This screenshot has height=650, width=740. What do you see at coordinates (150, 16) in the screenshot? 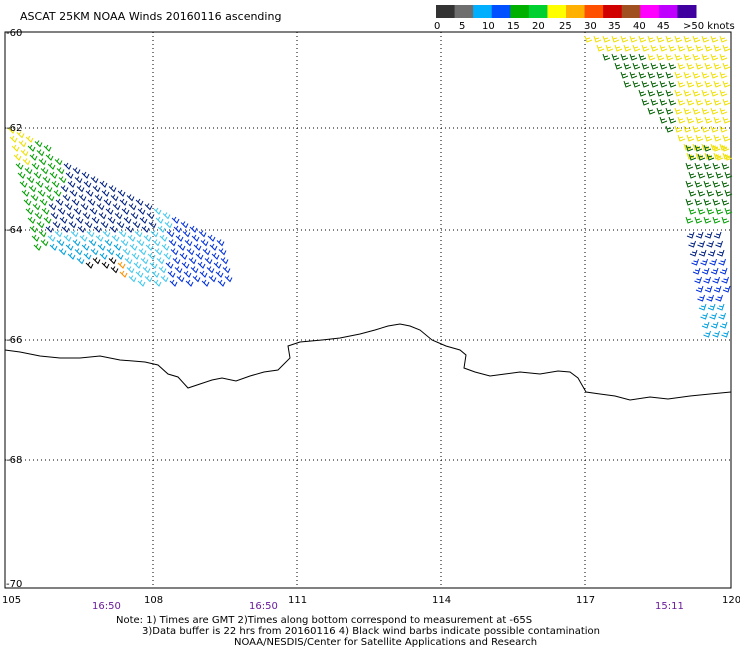
I see `map-title: ASCAT 25KM NOAA Winds 20160116 ascending` at bounding box center [150, 16].